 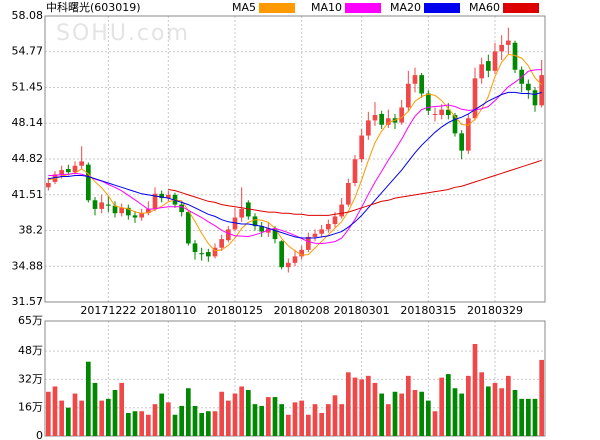 I want to click on legend-label: MA60, so click(x=484, y=7).